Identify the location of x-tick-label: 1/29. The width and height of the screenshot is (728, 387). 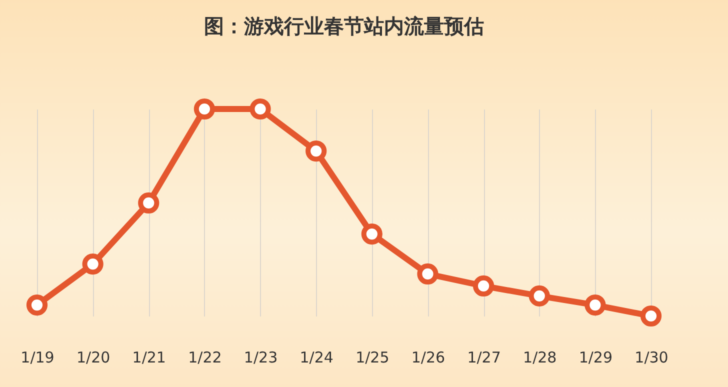
(595, 357).